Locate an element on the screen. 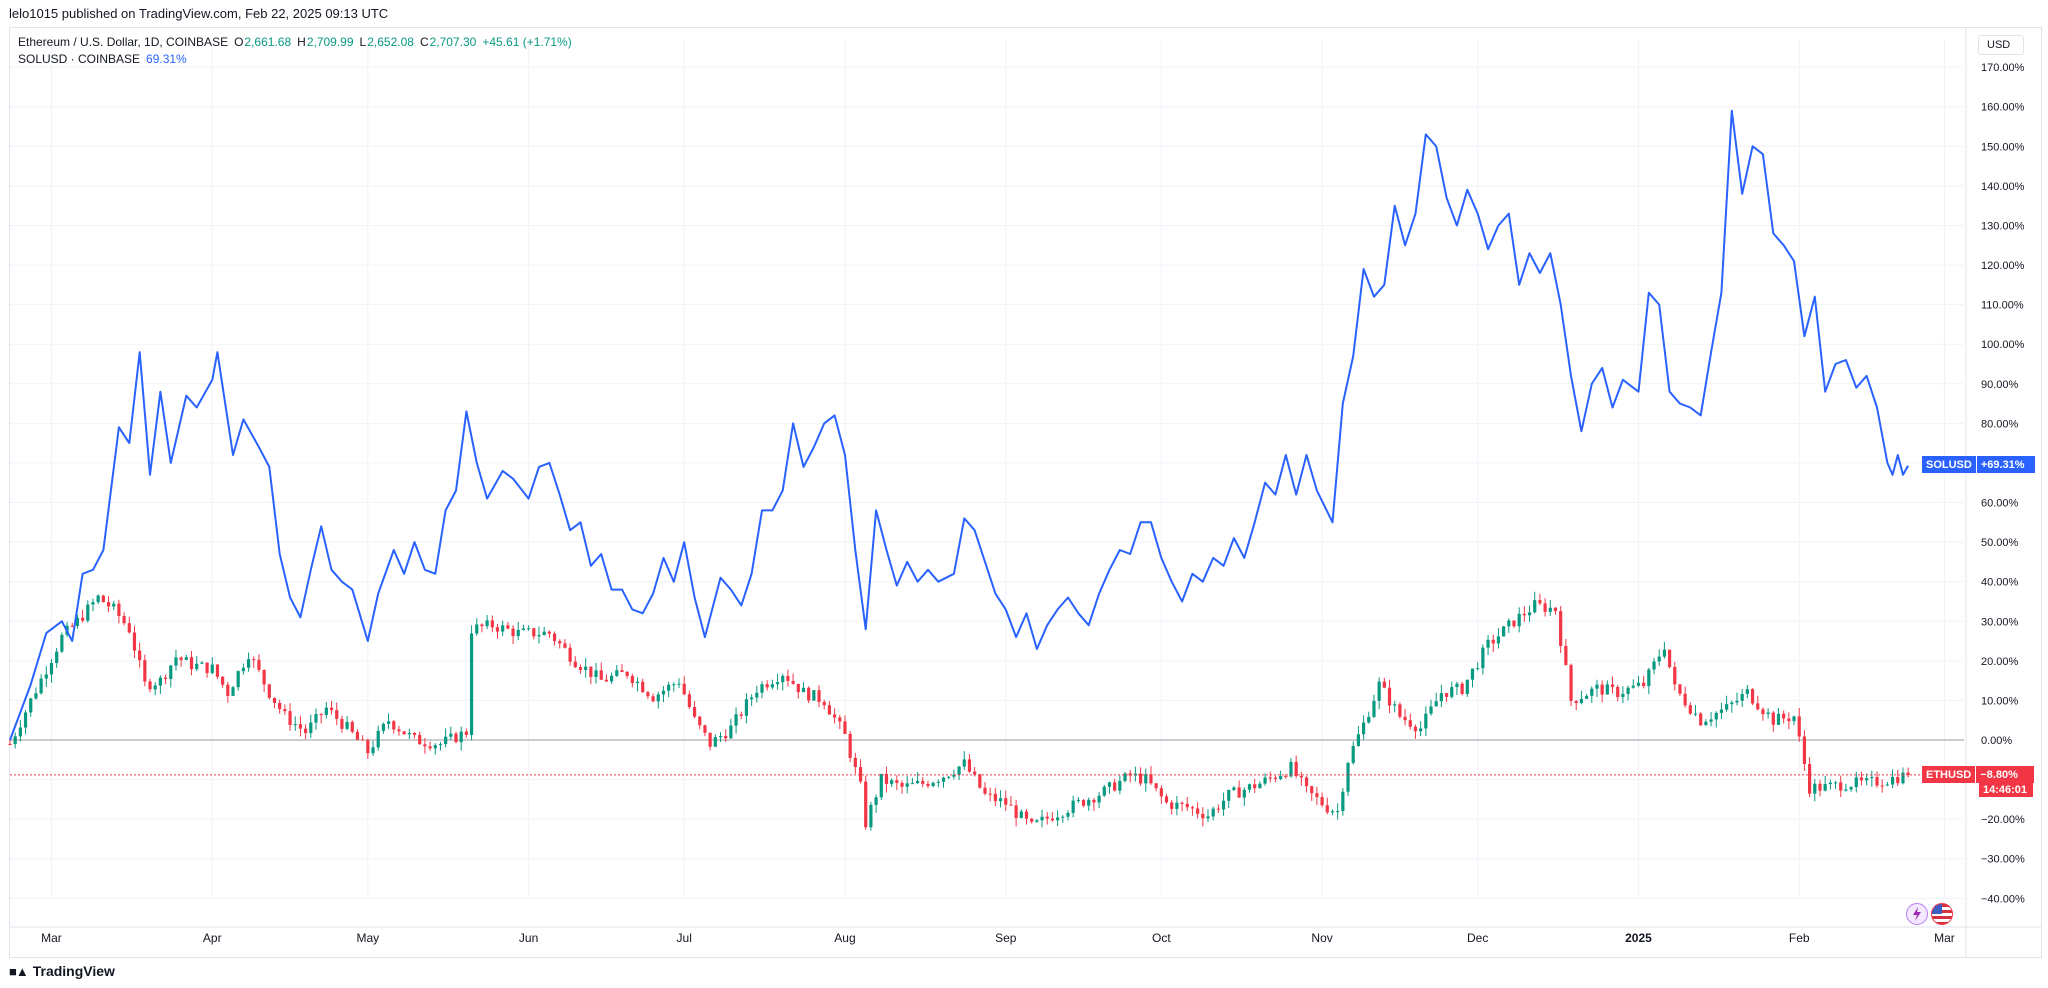 The image size is (2048, 988). y-tick-label: 160.00% is located at coordinates (2003, 108).